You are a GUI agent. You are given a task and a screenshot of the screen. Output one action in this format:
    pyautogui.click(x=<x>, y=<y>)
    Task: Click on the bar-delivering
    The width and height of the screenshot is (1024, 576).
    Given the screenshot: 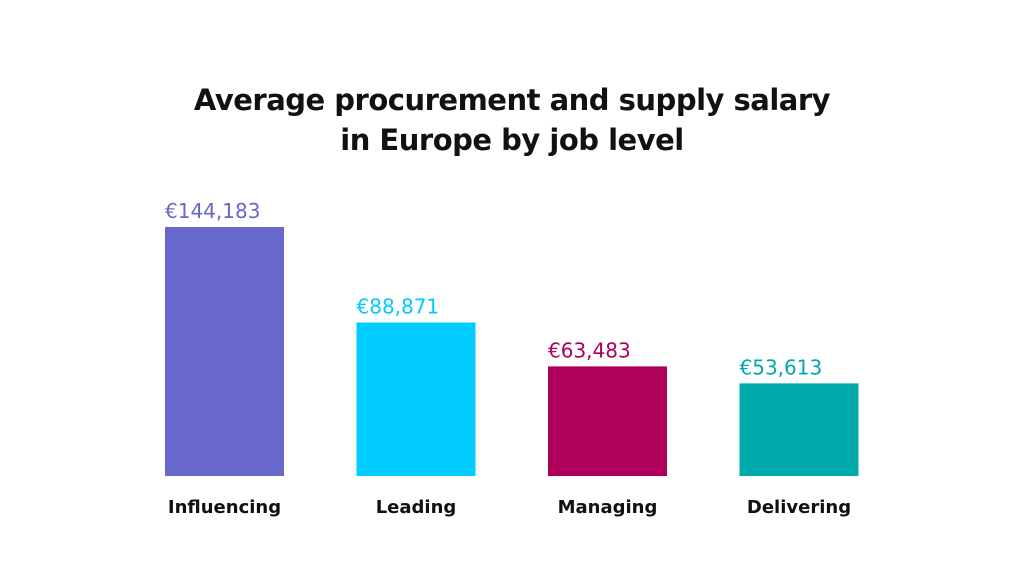 What is the action you would take?
    pyautogui.click(x=799, y=429)
    